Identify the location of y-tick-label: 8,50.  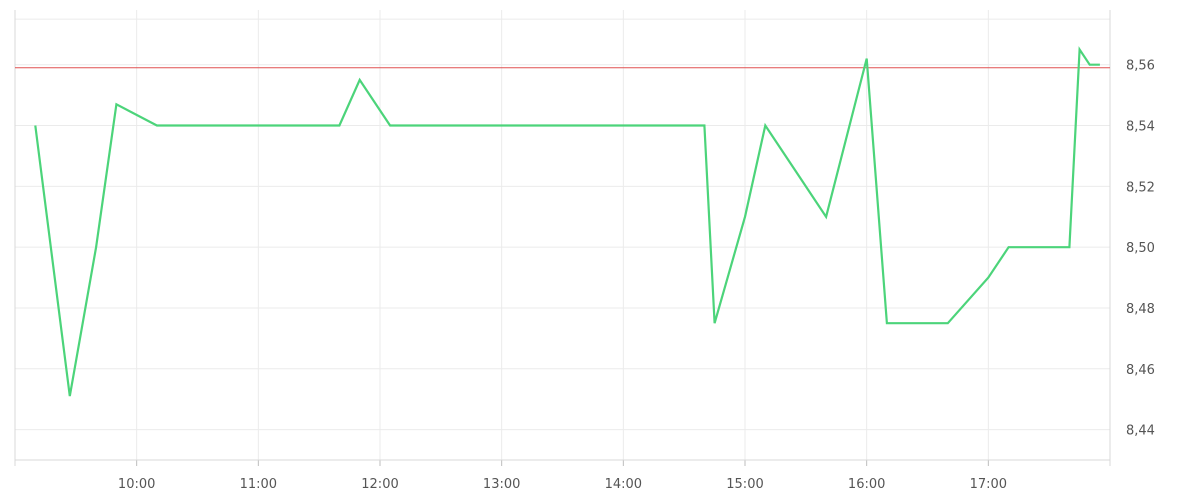
(1140, 248).